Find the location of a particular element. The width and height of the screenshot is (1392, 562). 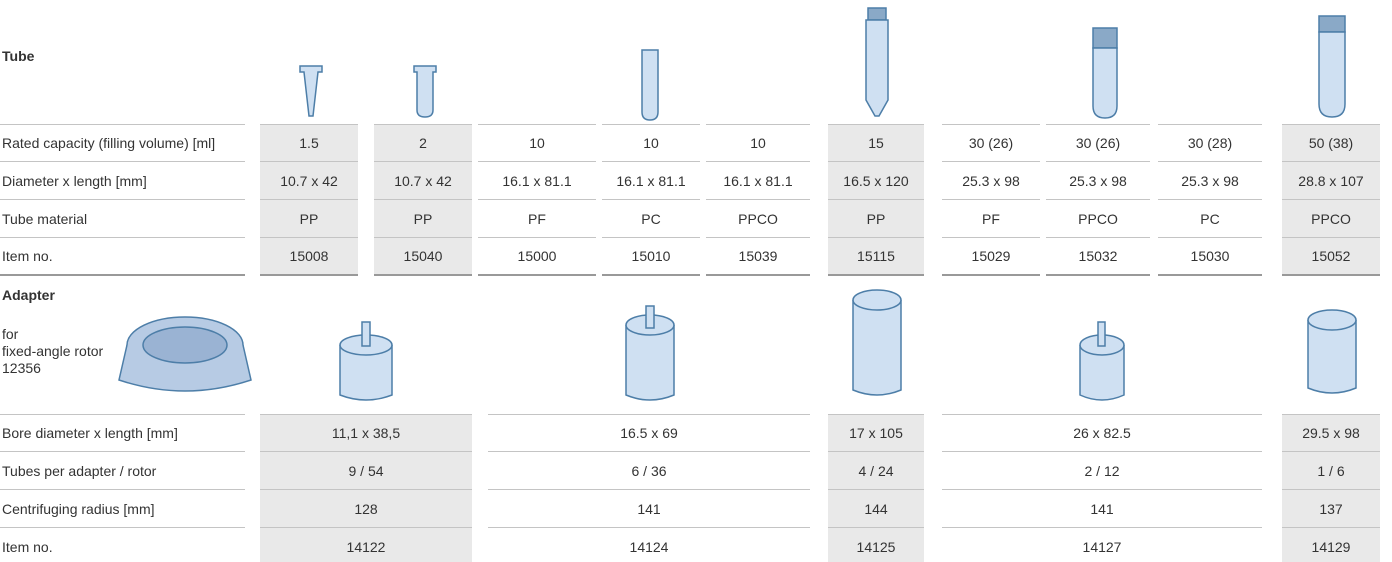

value-cell: 15008 is located at coordinates (309, 257).